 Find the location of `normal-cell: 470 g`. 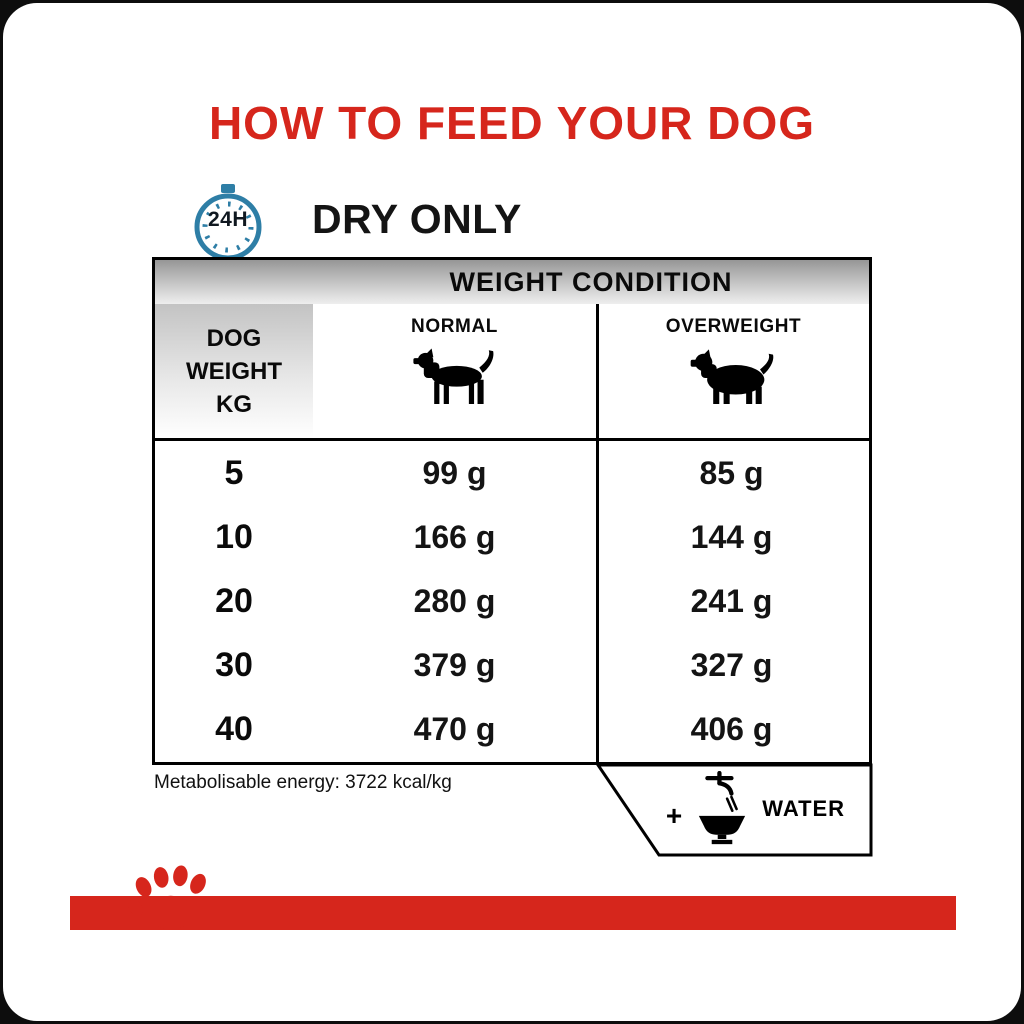

normal-cell: 470 g is located at coordinates (454, 729).